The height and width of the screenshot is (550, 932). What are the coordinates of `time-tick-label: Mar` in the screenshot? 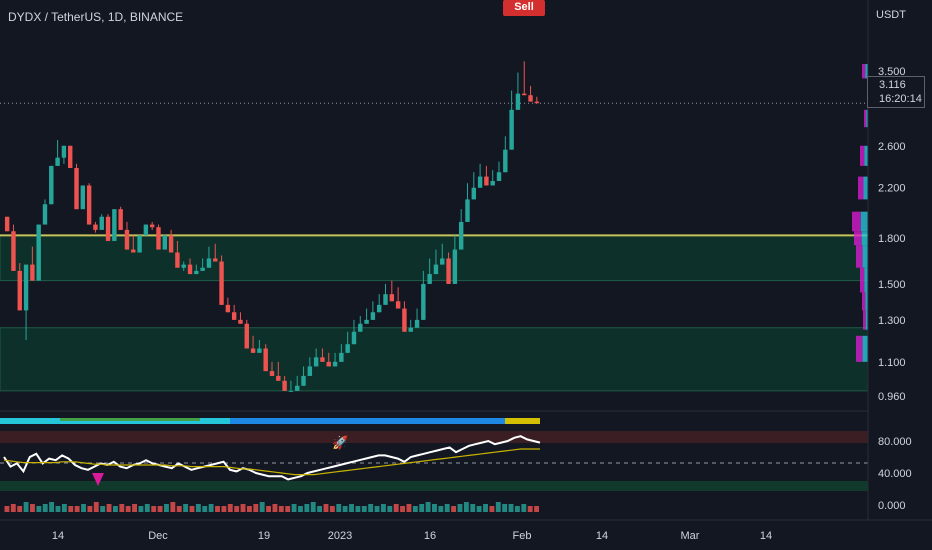 It's located at (690, 536).